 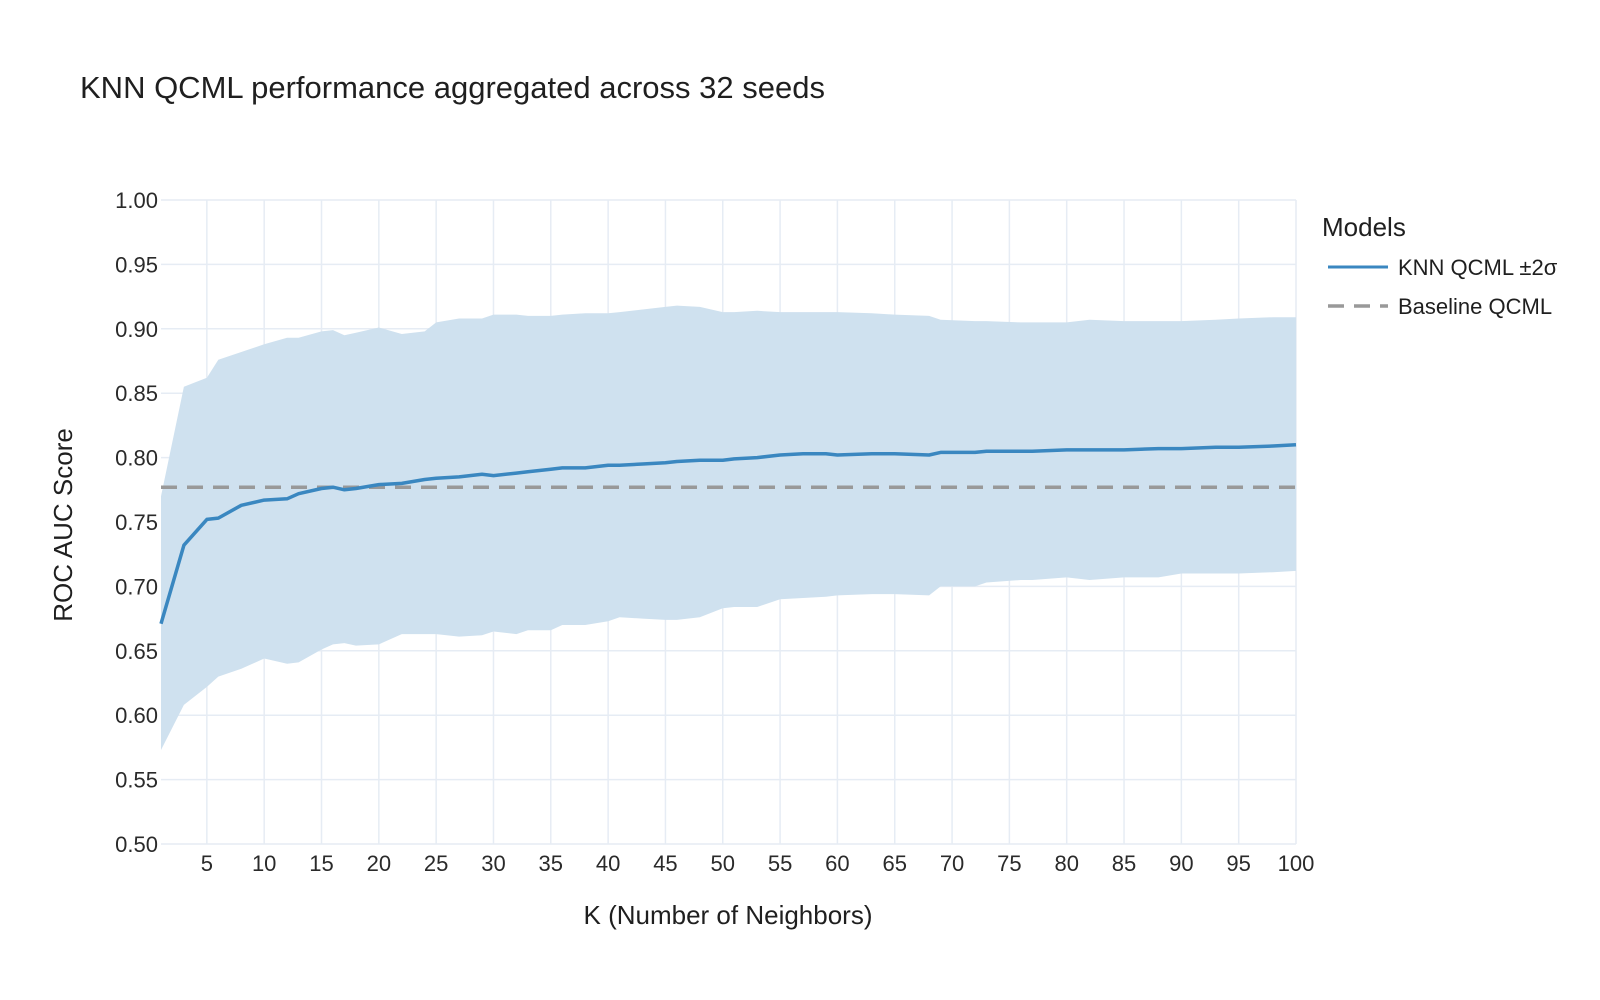 I want to click on legend-item-baseline: Baseline QCML, so click(x=1440, y=306).